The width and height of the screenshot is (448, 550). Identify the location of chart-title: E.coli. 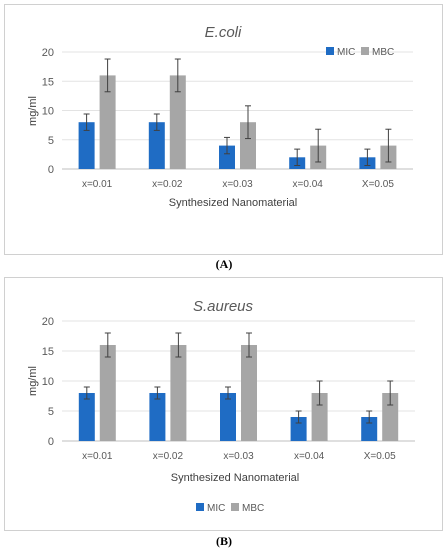
(223, 32).